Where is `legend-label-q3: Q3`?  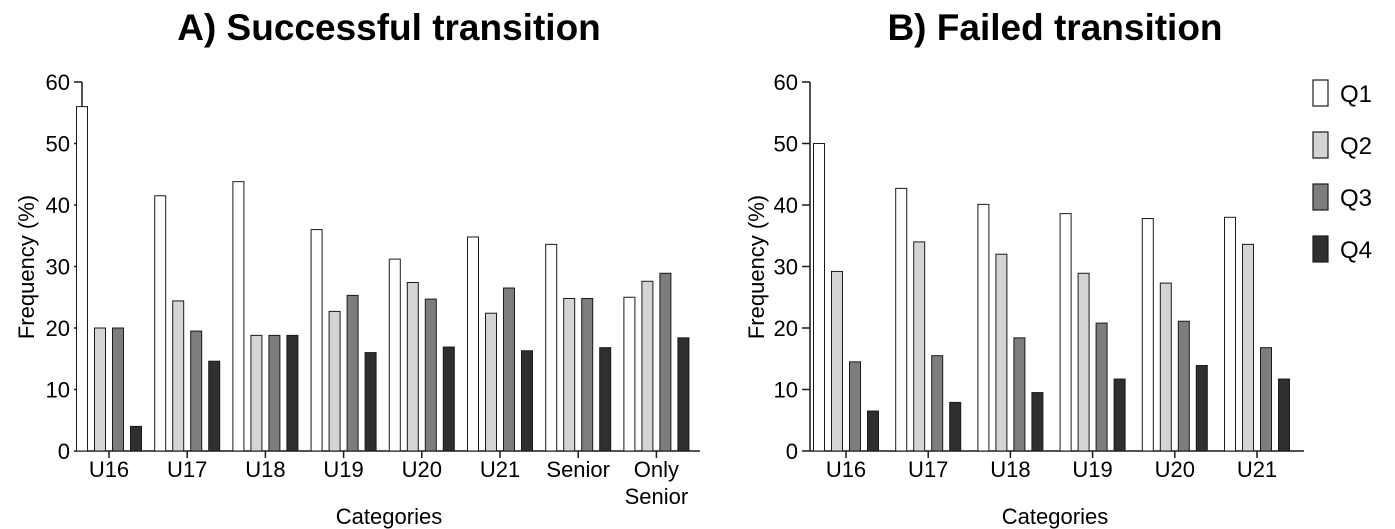 legend-label-q3: Q3 is located at coordinates (1356, 198).